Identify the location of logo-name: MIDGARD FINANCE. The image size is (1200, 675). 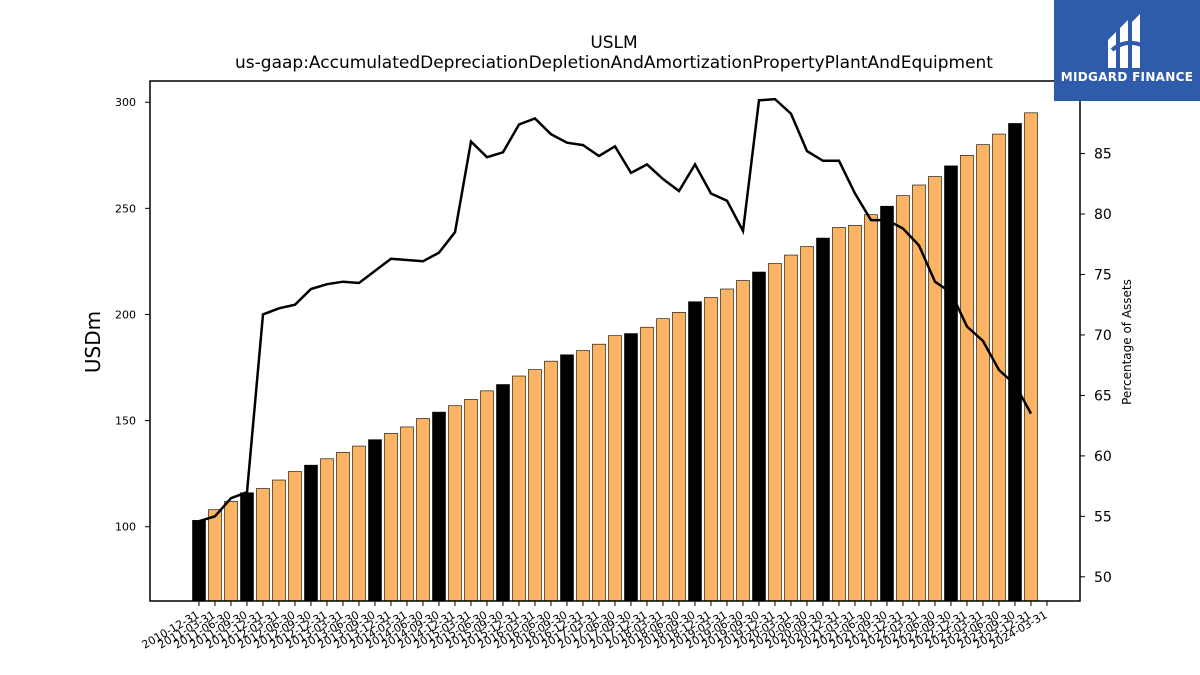
(1127, 77).